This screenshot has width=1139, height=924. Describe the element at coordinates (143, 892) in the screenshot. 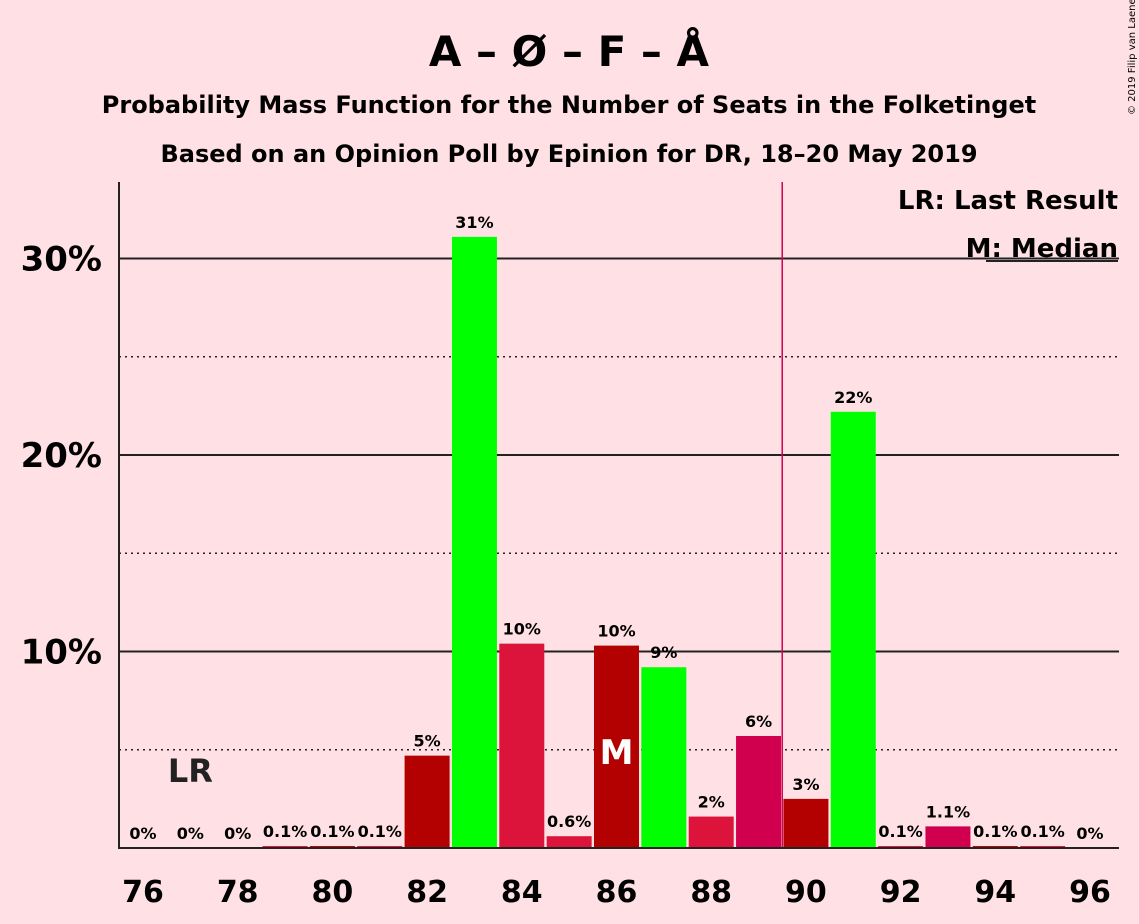

I see `x-tick-label: 76` at that location.